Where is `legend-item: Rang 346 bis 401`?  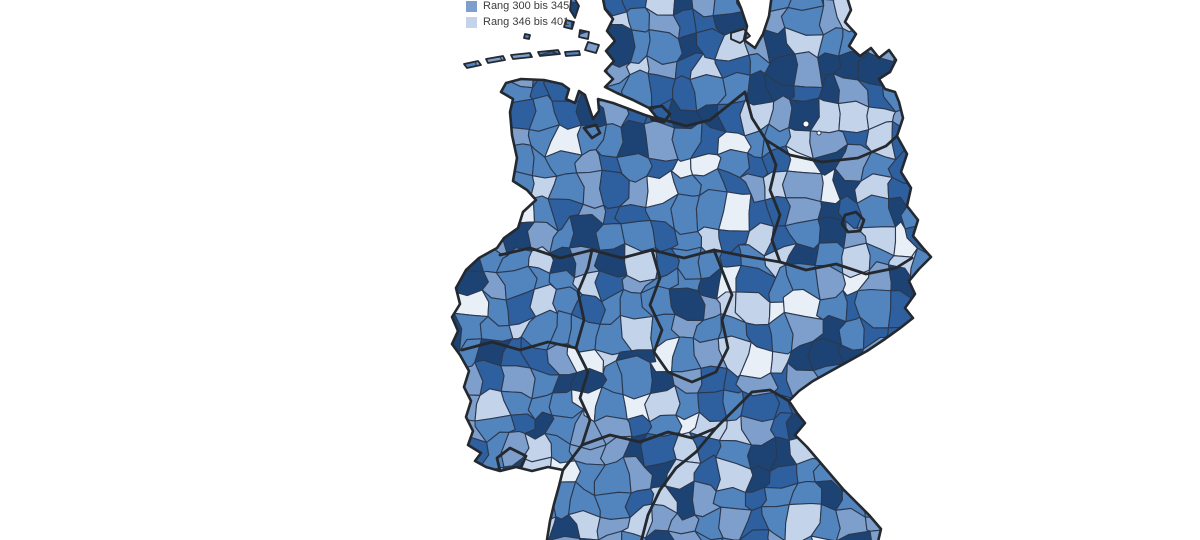 legend-item: Rang 346 bis 401 is located at coordinates (517, 22).